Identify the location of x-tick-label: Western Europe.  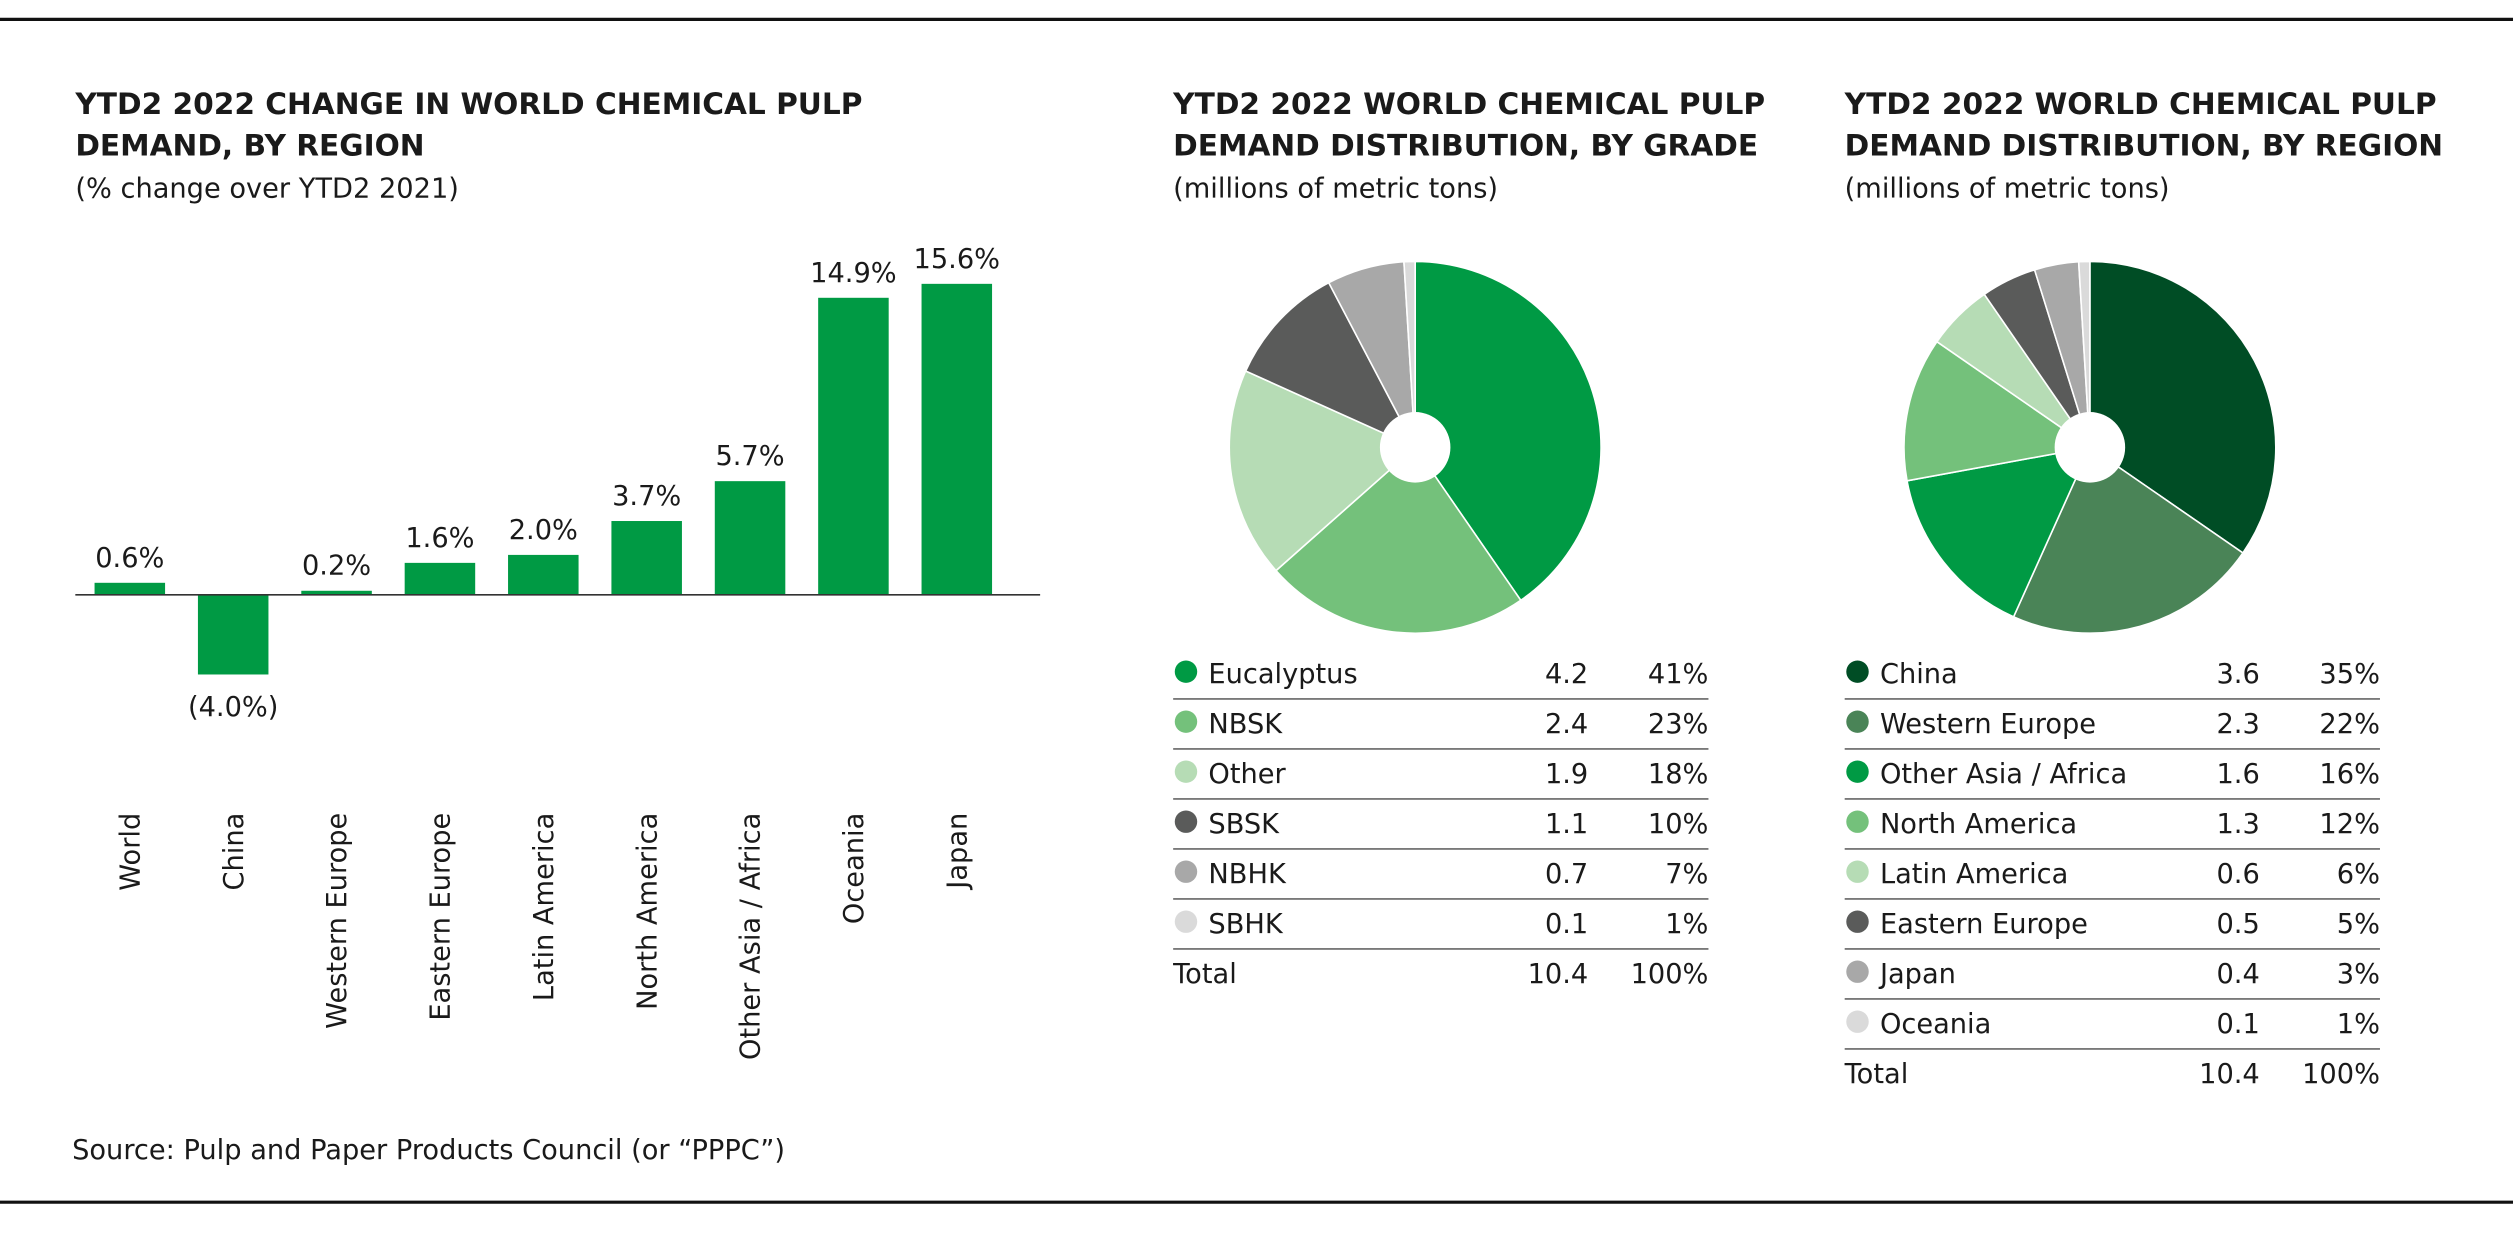
(337, 921).